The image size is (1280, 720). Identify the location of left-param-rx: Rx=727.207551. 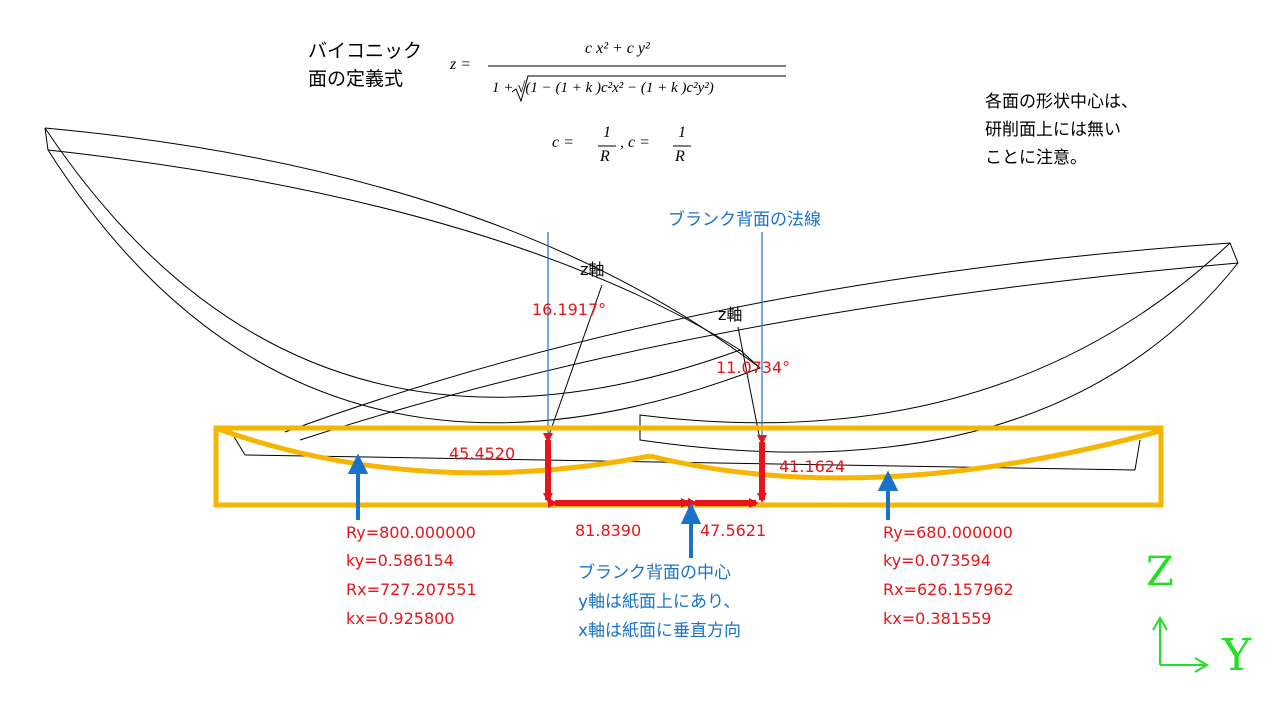
(411, 589).